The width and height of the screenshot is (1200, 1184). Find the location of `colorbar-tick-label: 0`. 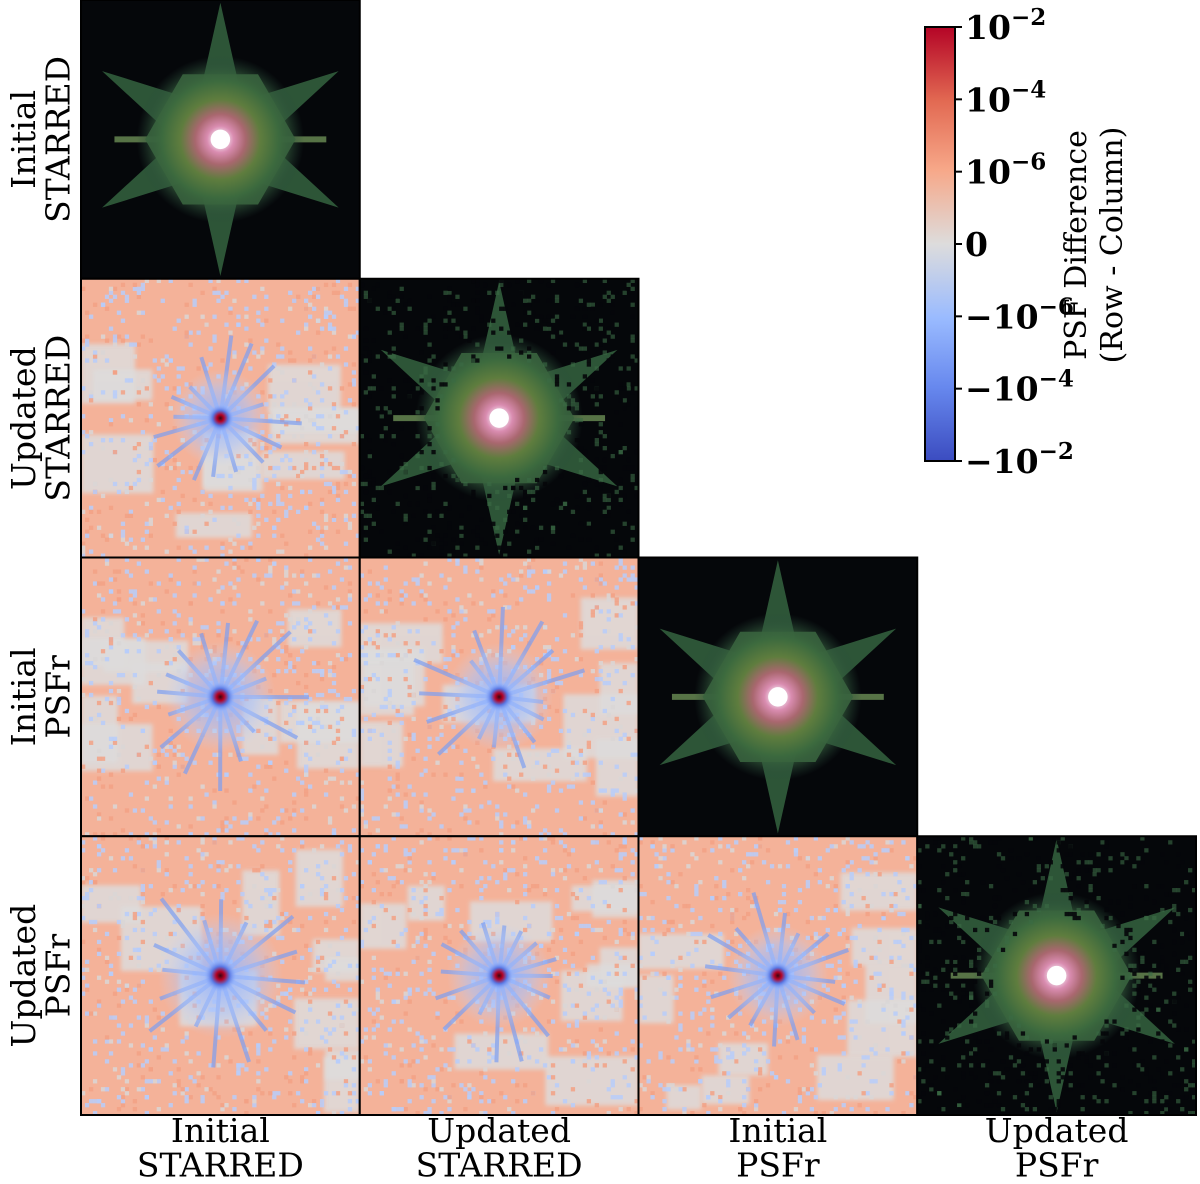

colorbar-tick-label: 0 is located at coordinates (976, 244).